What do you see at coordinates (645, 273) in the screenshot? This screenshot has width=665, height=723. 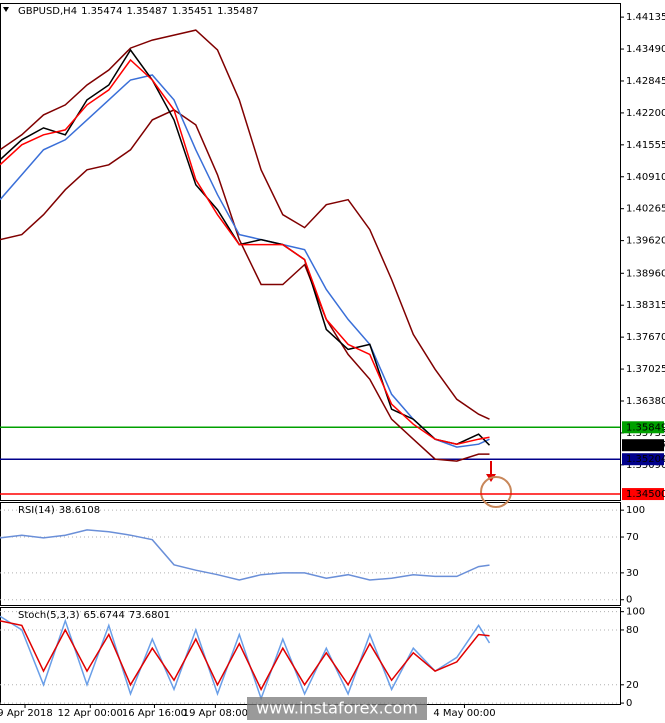 I see `y-tick-label: 1.38960` at bounding box center [645, 273].